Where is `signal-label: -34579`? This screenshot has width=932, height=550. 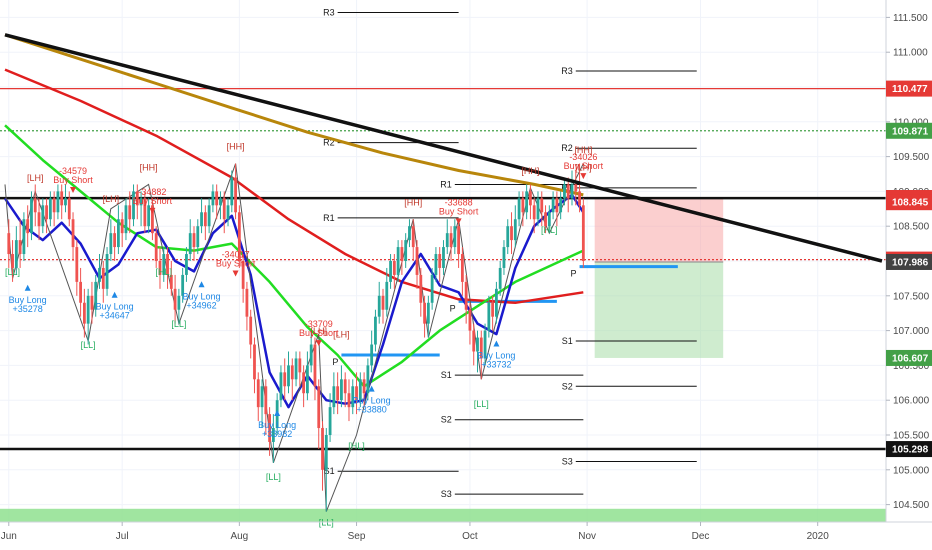
signal-label: -34579 is located at coordinates (73, 171).